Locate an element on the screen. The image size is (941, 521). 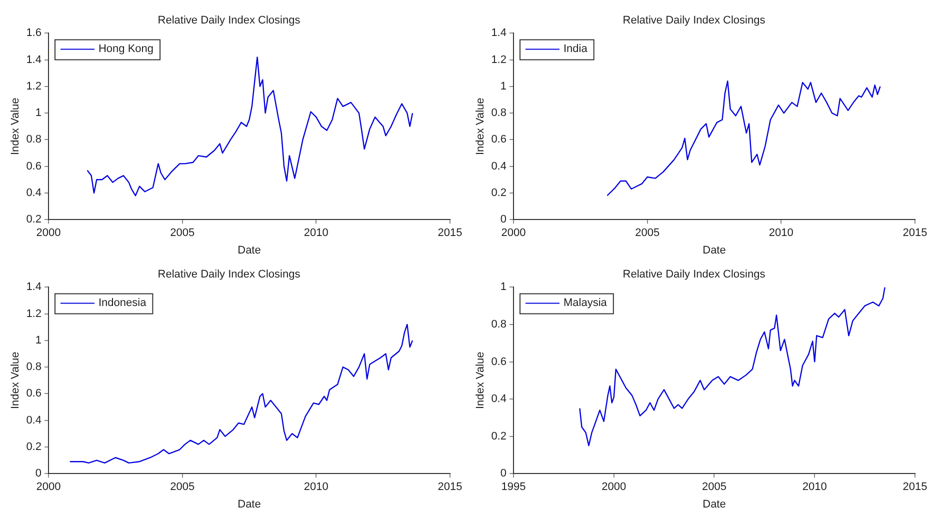
legend-label: Indonesia is located at coordinates (123, 303).